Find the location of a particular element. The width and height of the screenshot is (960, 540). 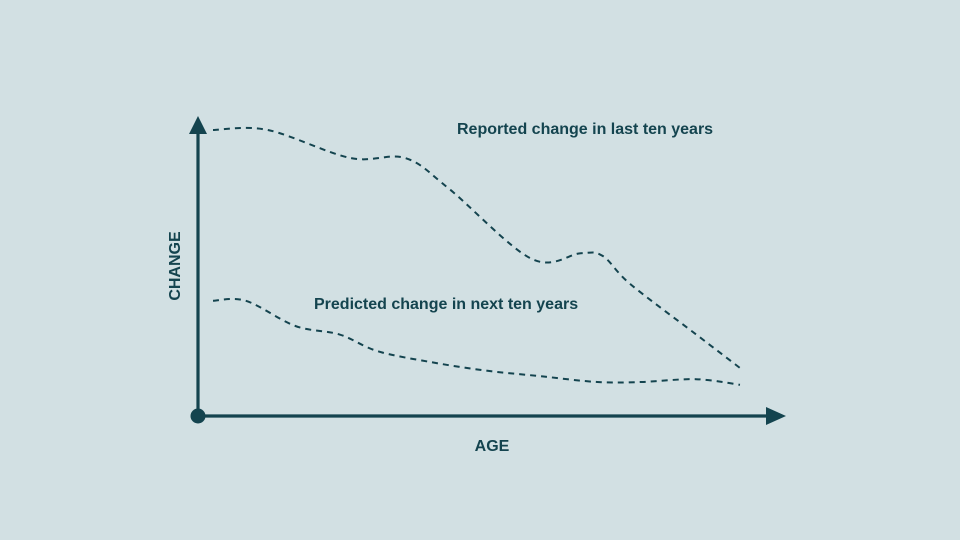

x-axis-arrow is located at coordinates (776, 416).